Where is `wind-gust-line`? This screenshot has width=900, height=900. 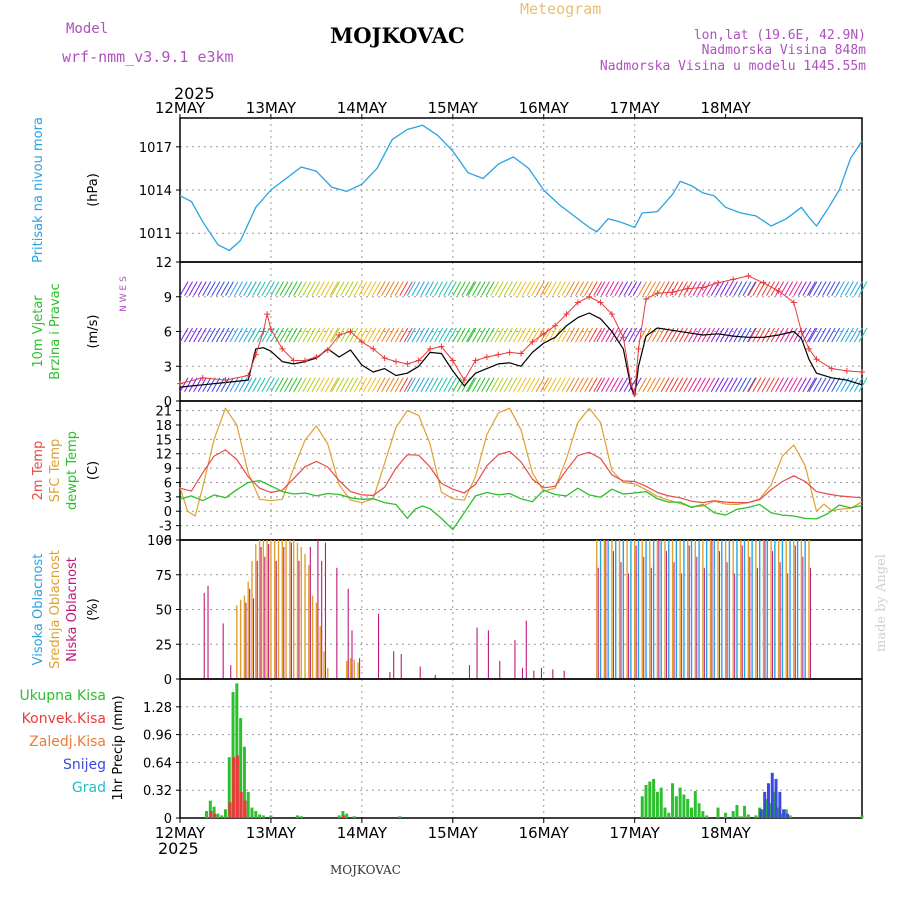
wind-gust-line is located at coordinates (521, 335).